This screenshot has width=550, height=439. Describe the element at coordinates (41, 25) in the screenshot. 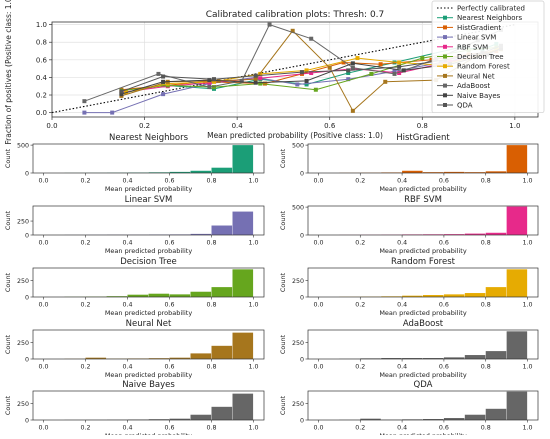

I see `main-y-tick-label: 1.0` at that location.